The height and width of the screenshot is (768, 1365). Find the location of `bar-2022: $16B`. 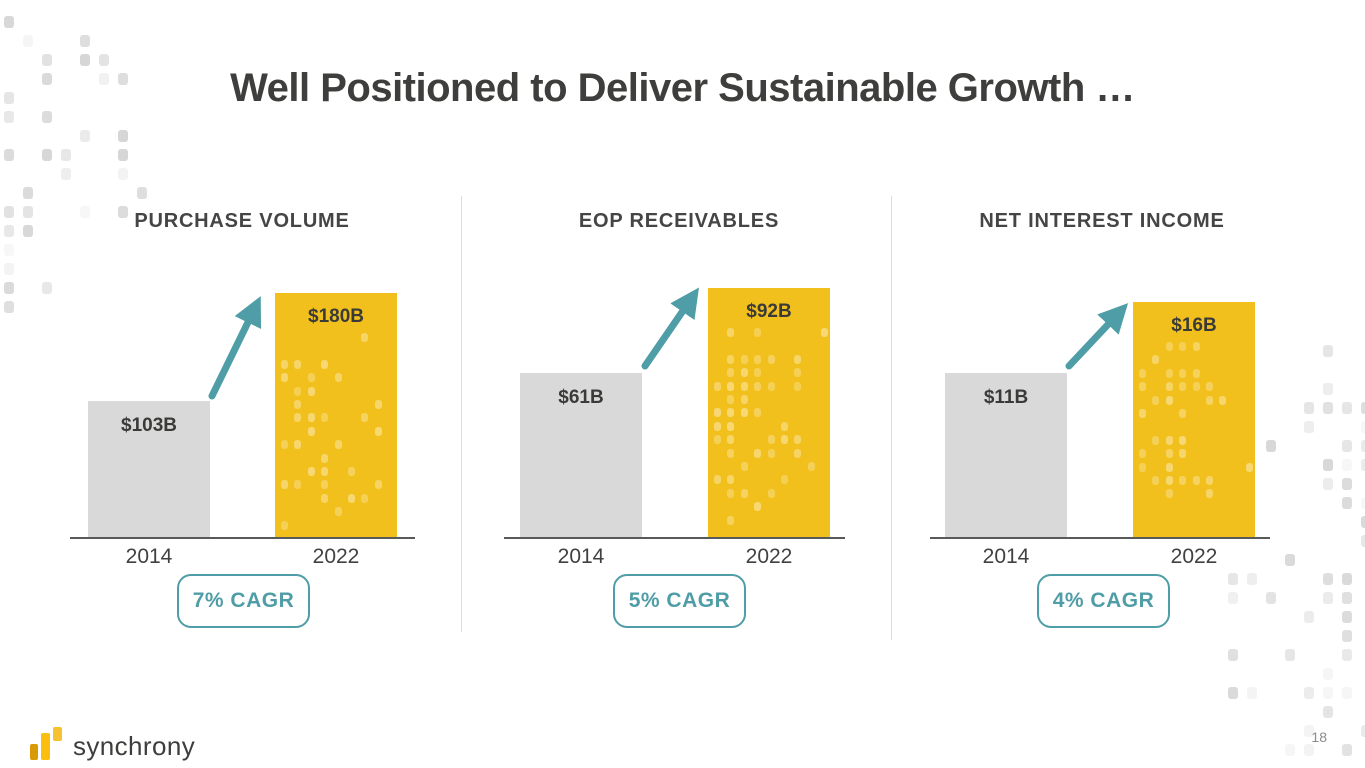

bar-2022: $16B is located at coordinates (1194, 420).